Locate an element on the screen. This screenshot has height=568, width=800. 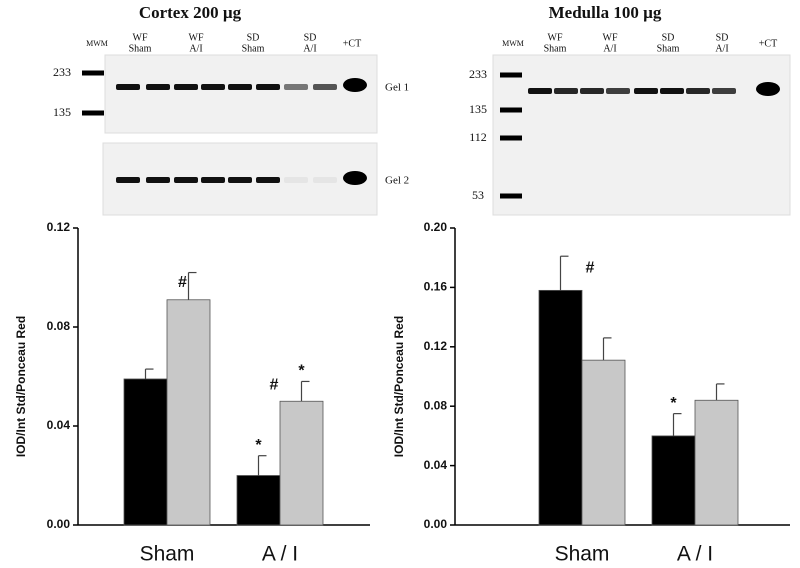
y-tick-label: 0.16 is located at coordinates (436, 287).